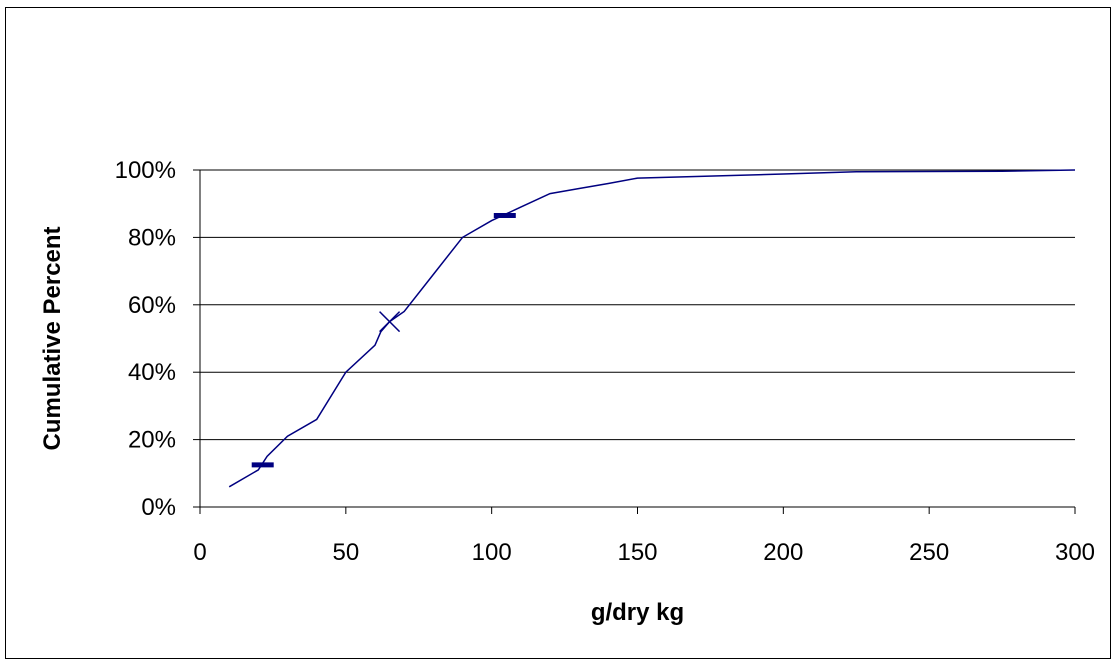 The image size is (1118, 664). What do you see at coordinates (158, 507) in the screenshot?
I see `y-tick-label: 0%` at bounding box center [158, 507].